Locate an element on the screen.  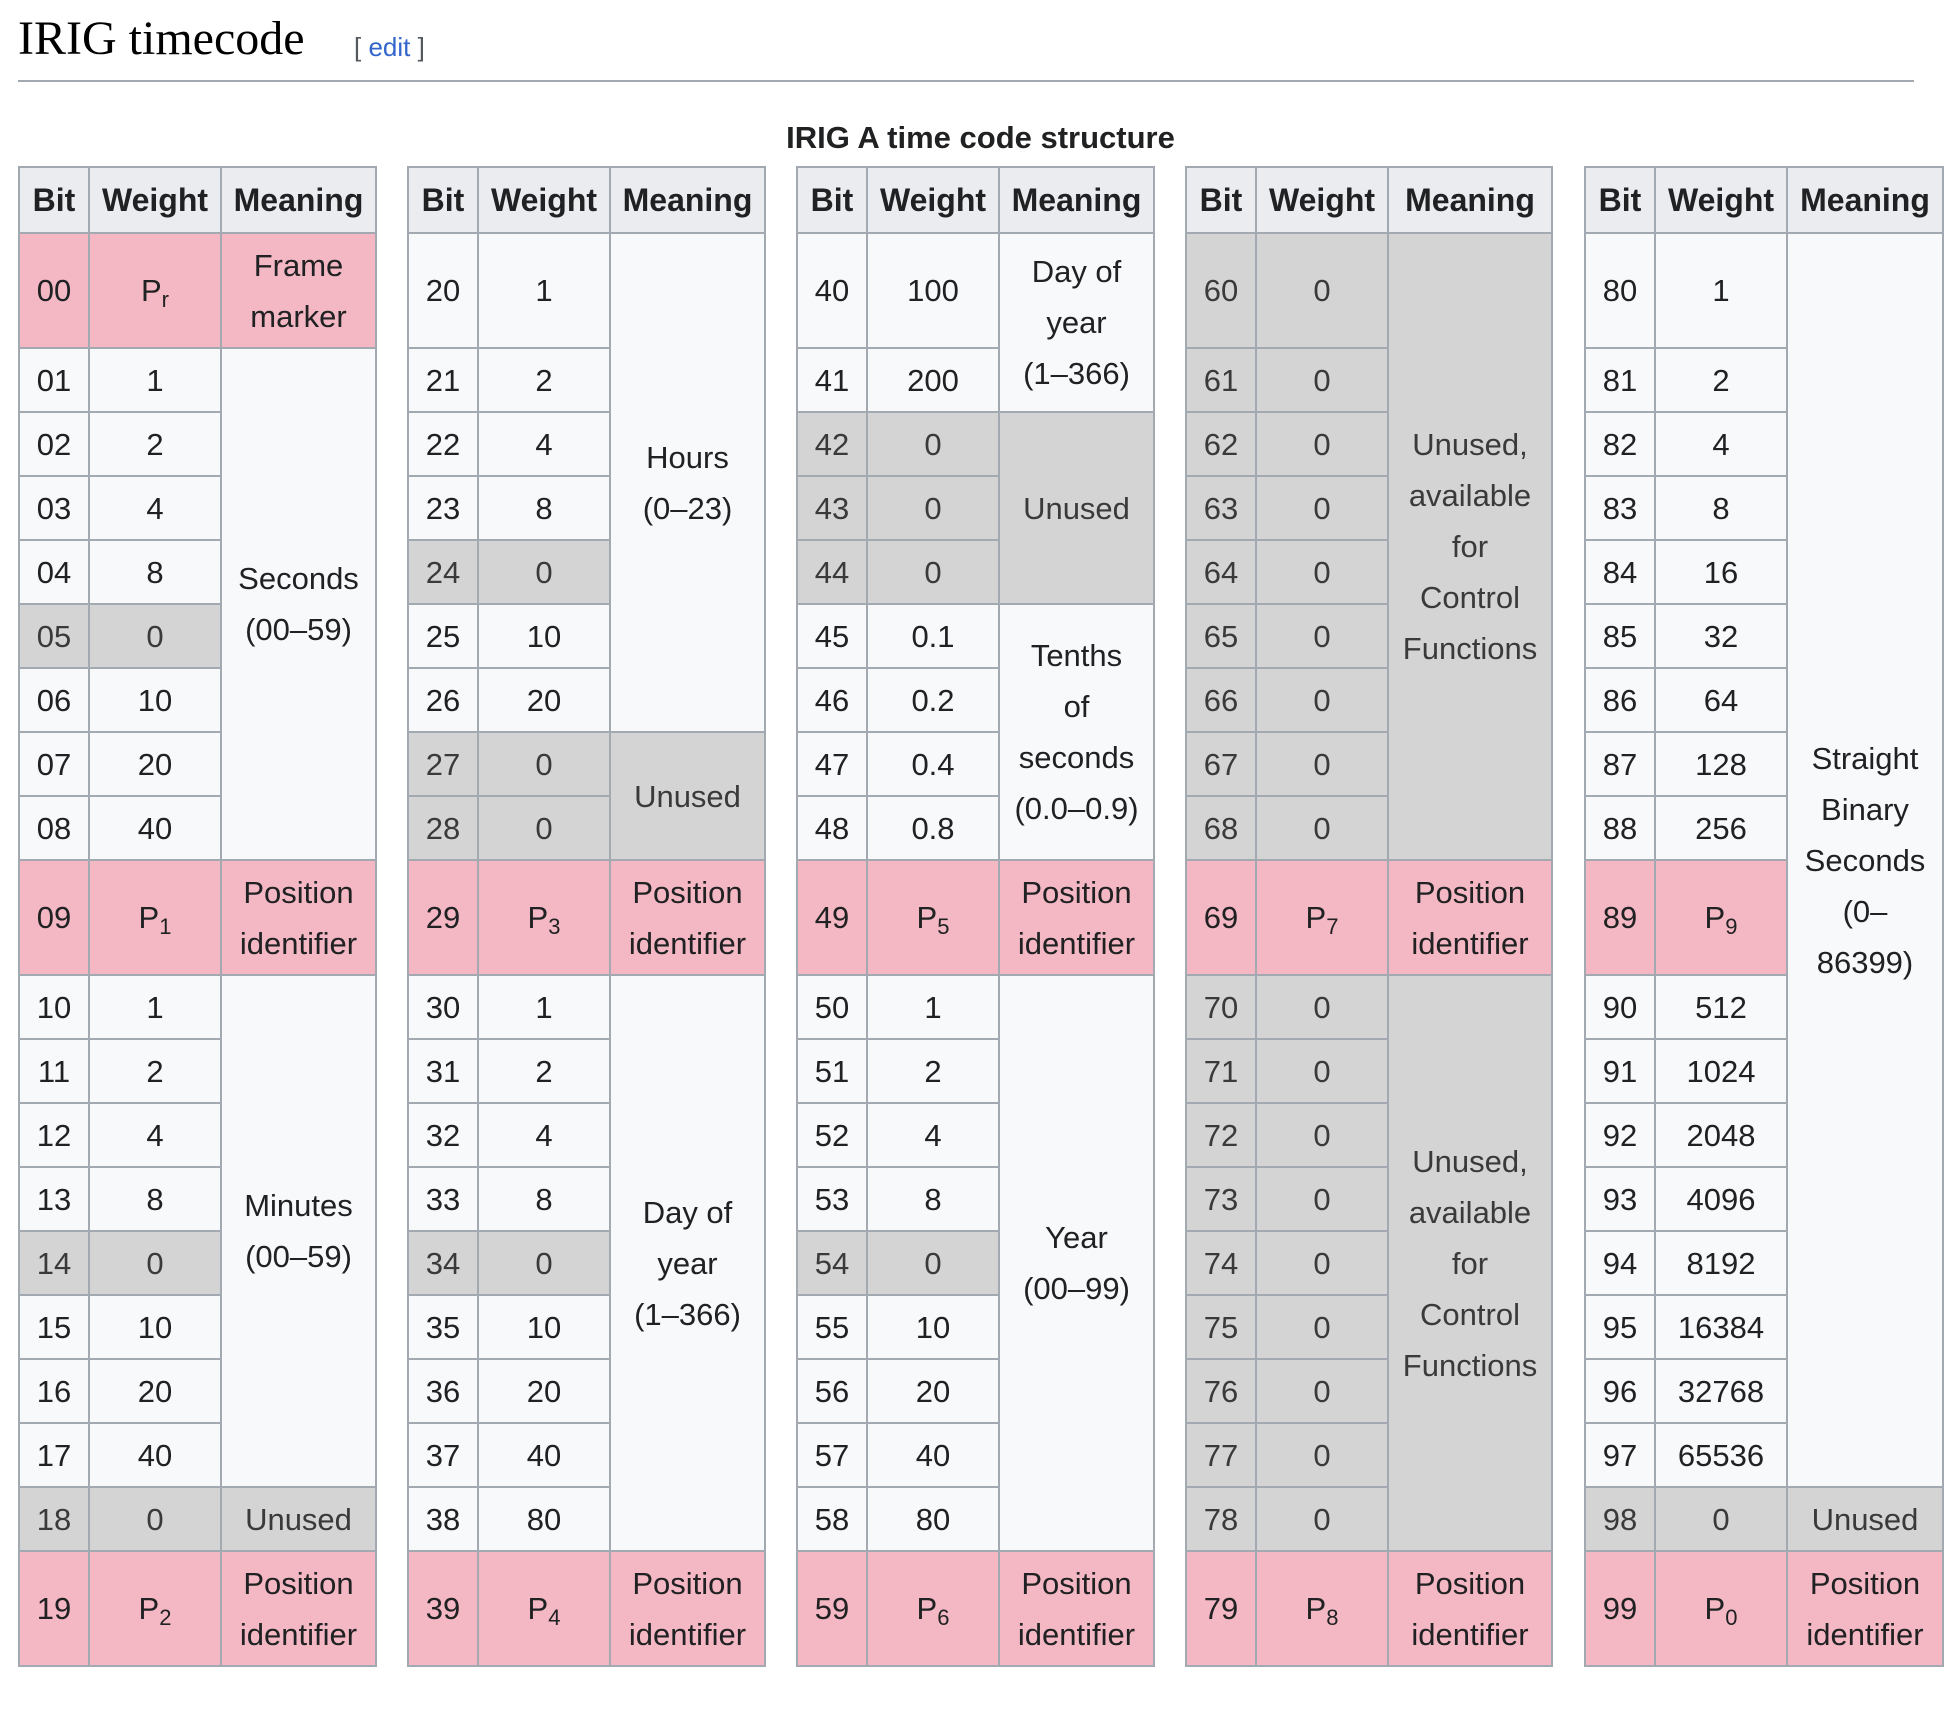
bit-cell-text: 57 is located at coordinates (832, 1455).